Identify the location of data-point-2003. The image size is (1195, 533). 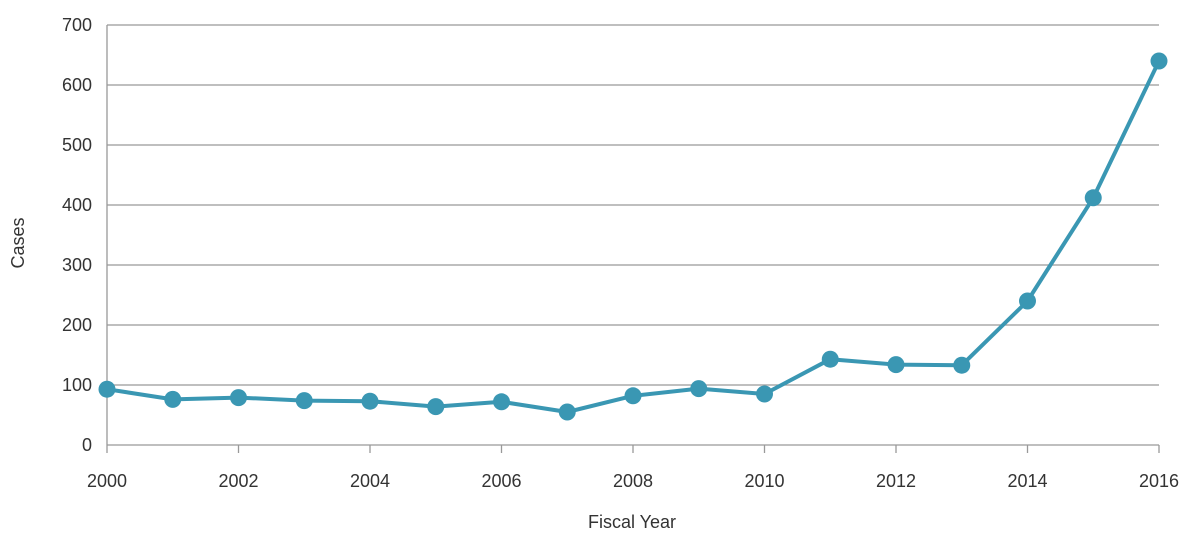
(304, 401).